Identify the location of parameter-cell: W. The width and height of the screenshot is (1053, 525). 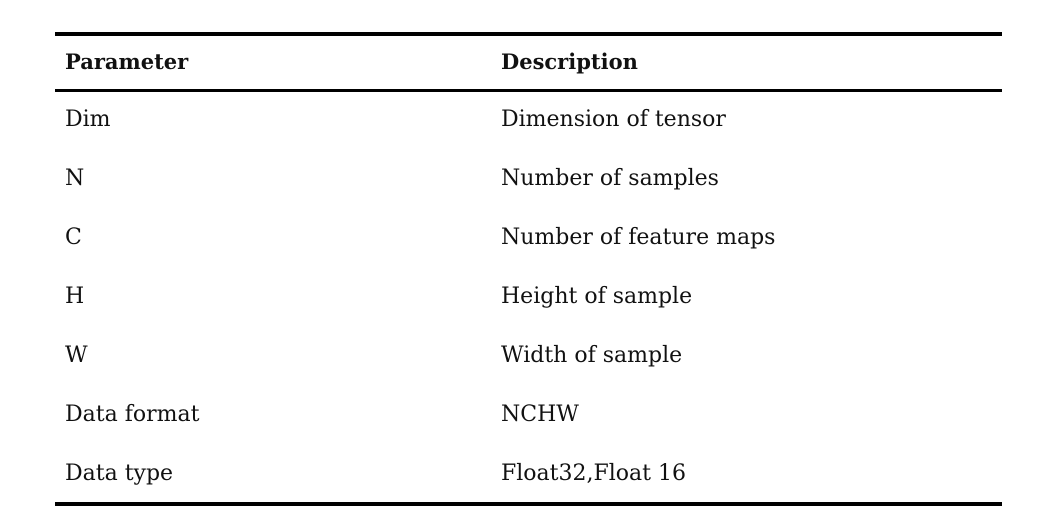
(76, 355).